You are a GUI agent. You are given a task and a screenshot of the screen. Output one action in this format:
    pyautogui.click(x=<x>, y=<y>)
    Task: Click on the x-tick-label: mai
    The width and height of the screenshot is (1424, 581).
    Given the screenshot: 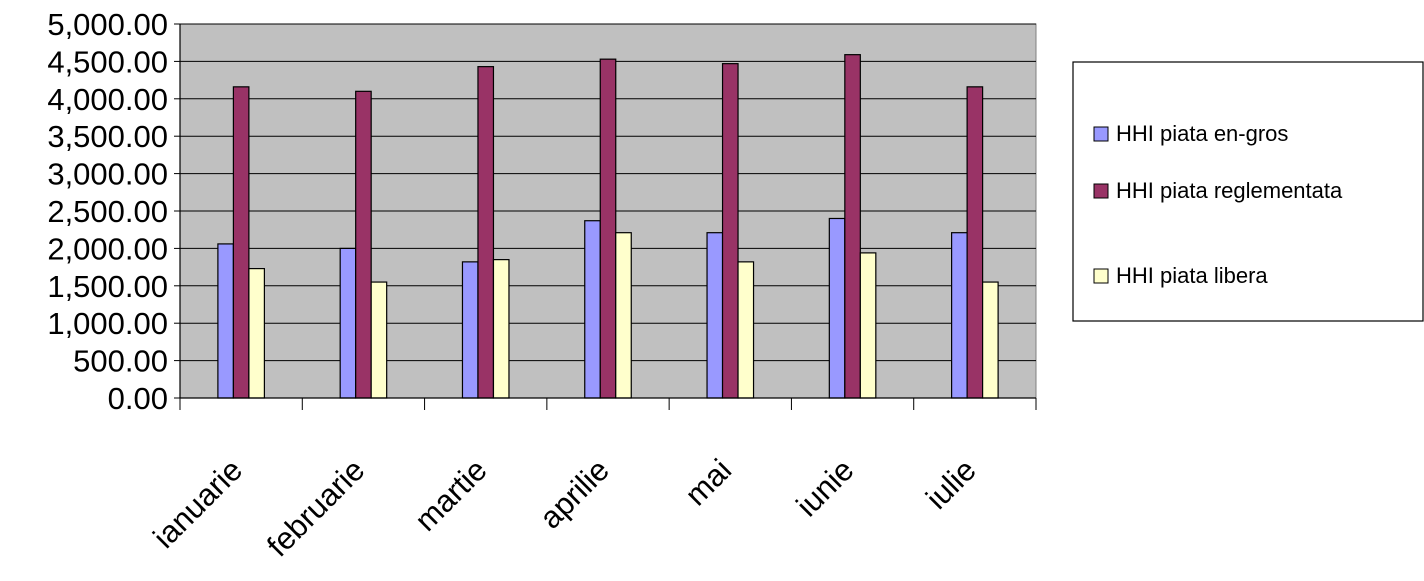 What is the action you would take?
    pyautogui.click(x=708, y=482)
    